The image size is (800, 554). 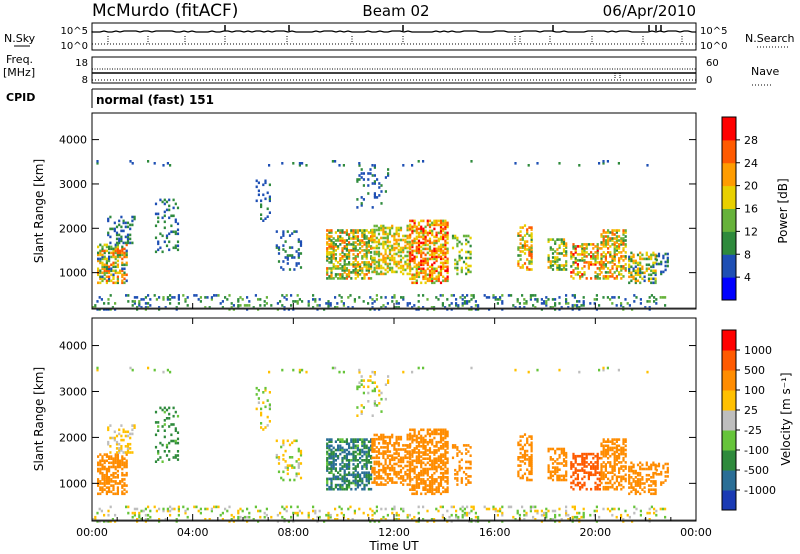 What do you see at coordinates (729, 289) in the screenshot?
I see `colorbar-swatch` at bounding box center [729, 289].